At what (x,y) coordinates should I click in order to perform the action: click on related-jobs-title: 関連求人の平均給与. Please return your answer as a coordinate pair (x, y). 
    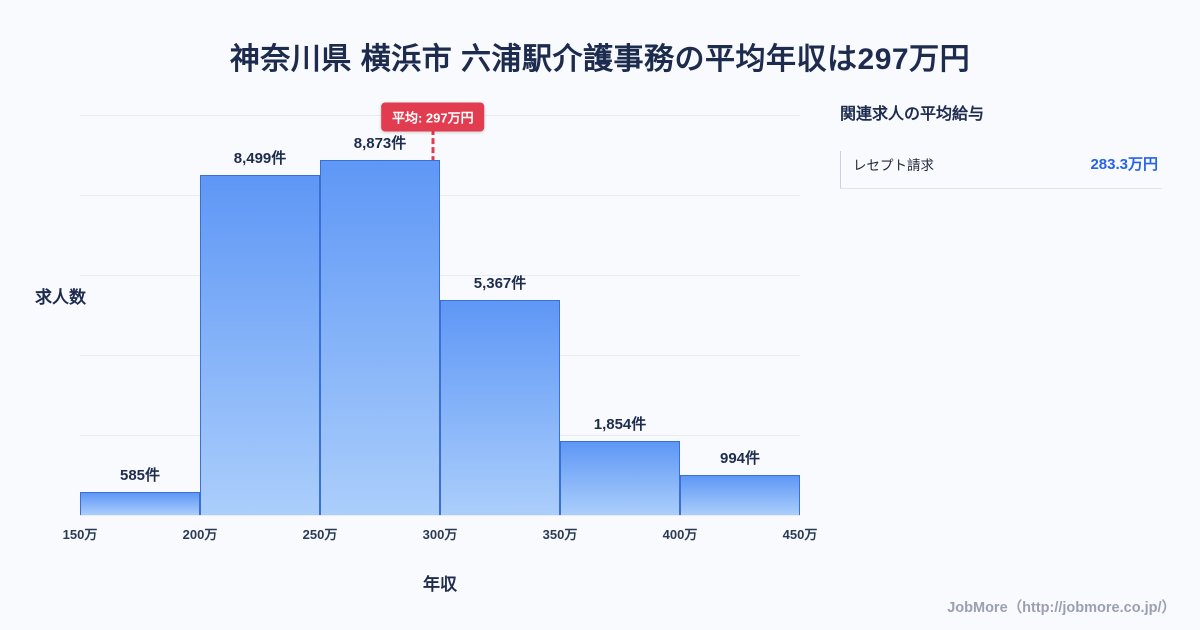
    Looking at the image, I should click on (912, 114).